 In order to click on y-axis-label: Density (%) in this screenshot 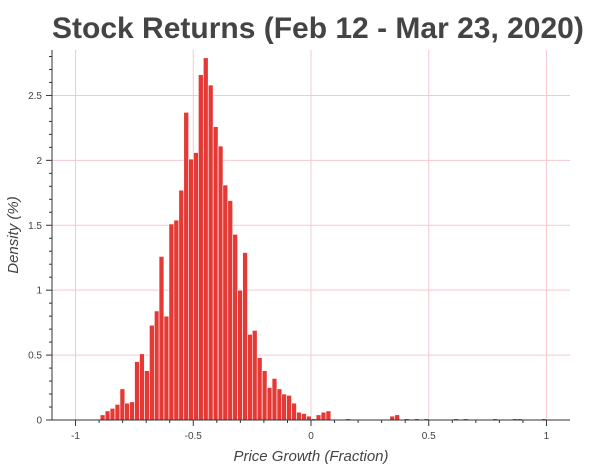, I will do `click(13, 235)`.